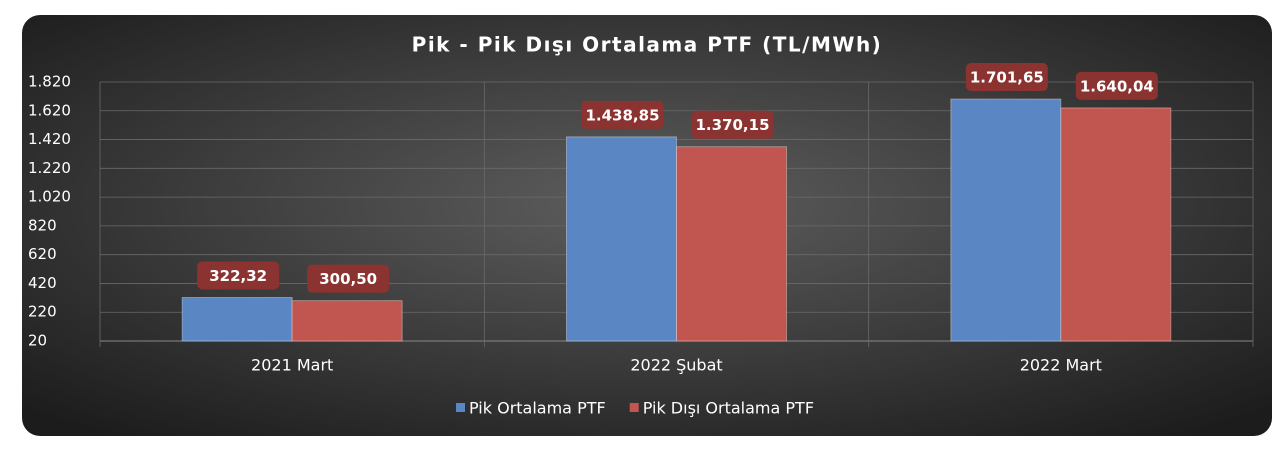 The image size is (1288, 456). Describe the element at coordinates (49, 110) in the screenshot. I see `y-tick-label: 1.620` at that location.